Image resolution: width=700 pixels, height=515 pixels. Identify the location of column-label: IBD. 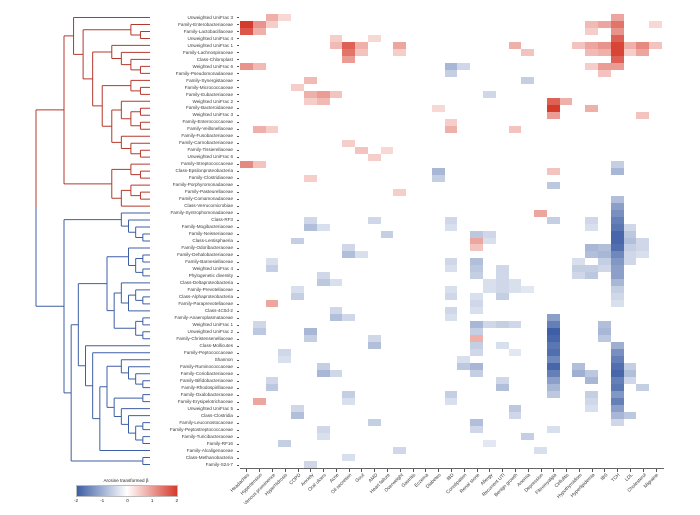
(451, 478).